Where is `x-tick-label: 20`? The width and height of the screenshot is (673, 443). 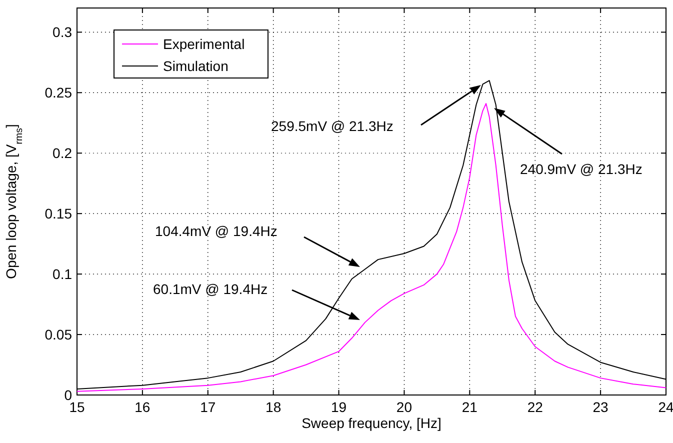 x-tick-label: 20 is located at coordinates (404, 407).